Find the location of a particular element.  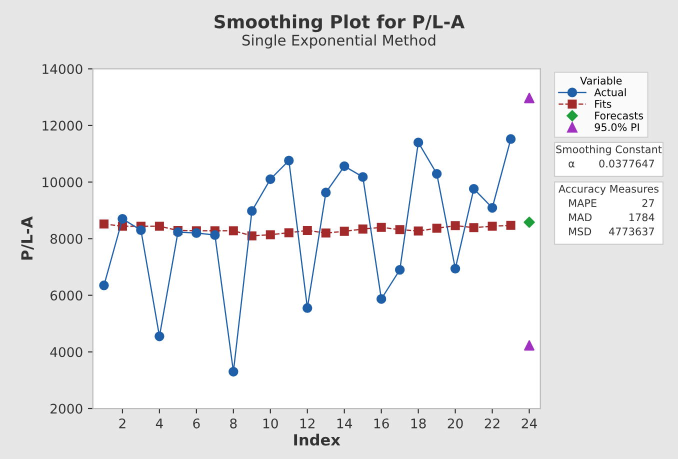

text: Smoothing Constant α 0.0377647 is located at coordinates (609, 156).